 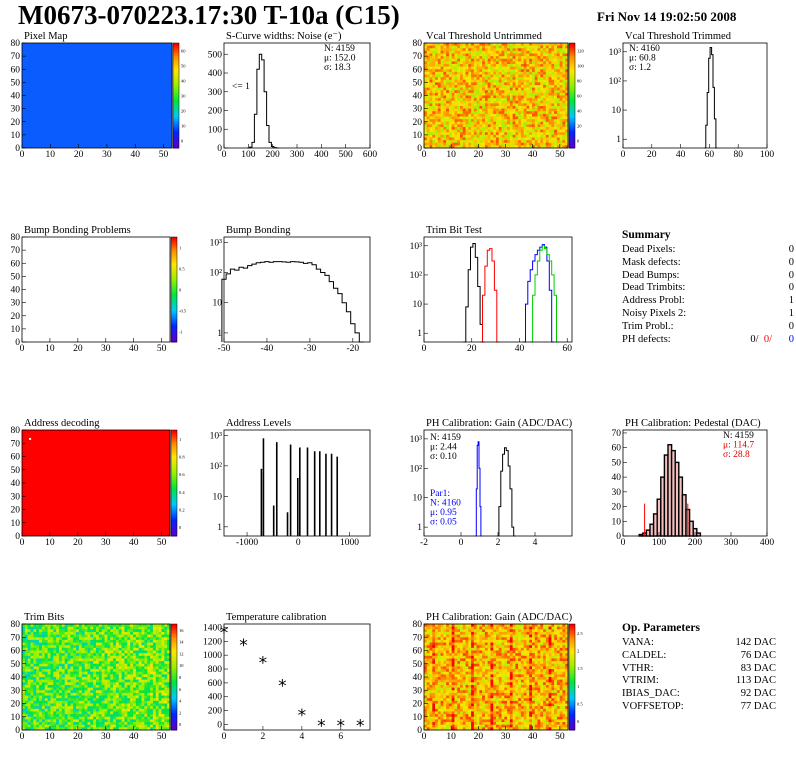 I want to click on stat-line: σ: 1.2, so click(x=640, y=68).